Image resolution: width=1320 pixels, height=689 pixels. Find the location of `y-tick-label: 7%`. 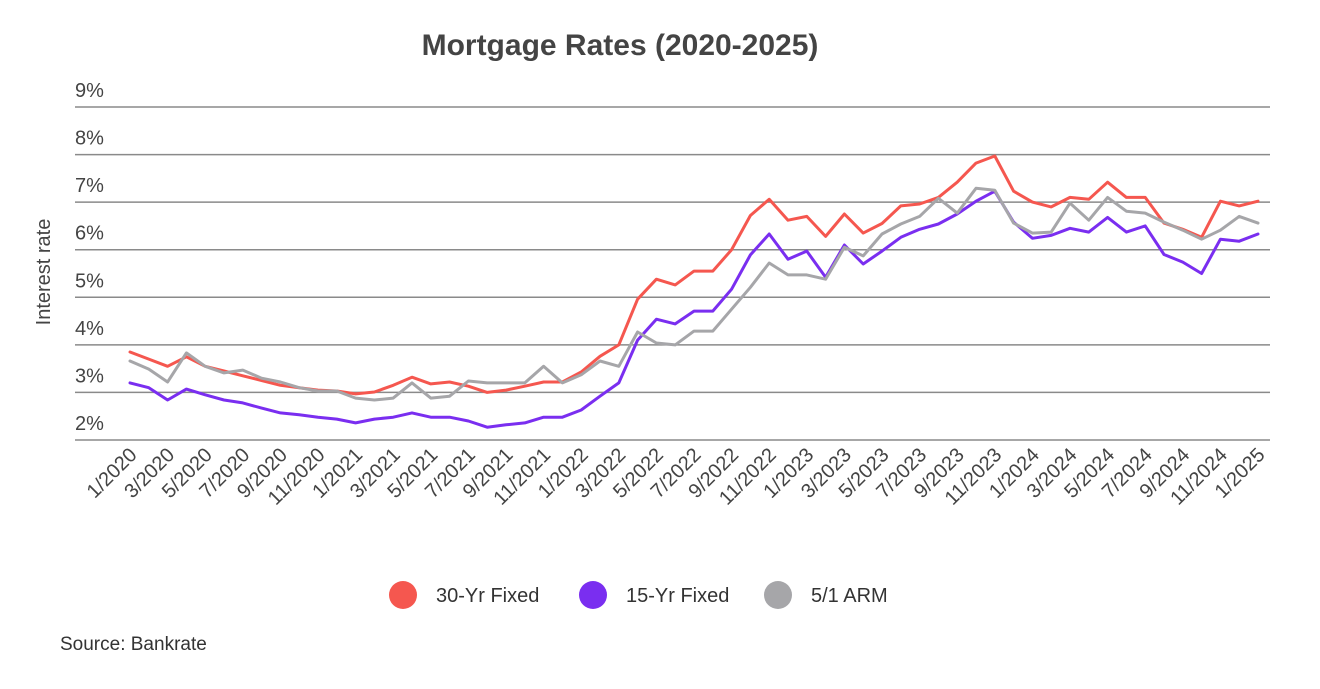

y-tick-label: 7% is located at coordinates (89, 186).